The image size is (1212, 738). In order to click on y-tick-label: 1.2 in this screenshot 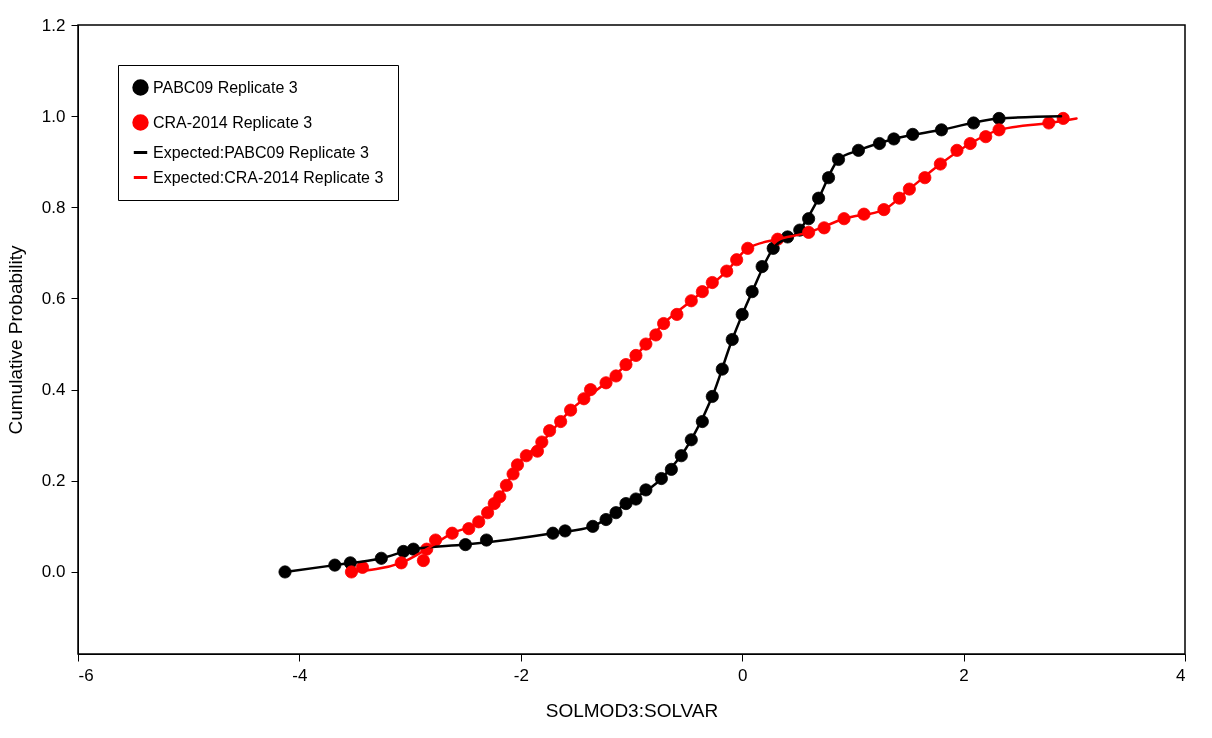, I will do `click(53, 25)`.